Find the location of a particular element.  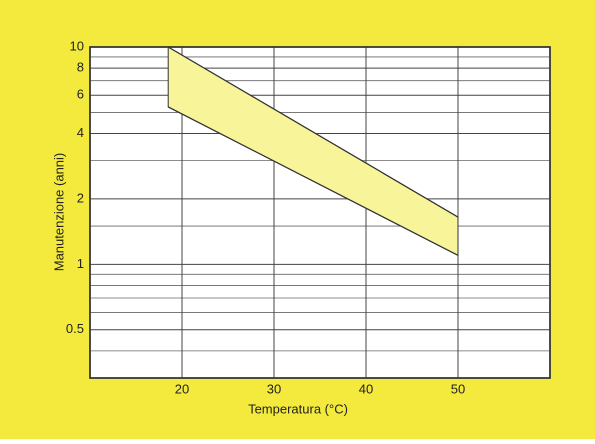

y-tick-label: 0.5 is located at coordinates (75, 328).